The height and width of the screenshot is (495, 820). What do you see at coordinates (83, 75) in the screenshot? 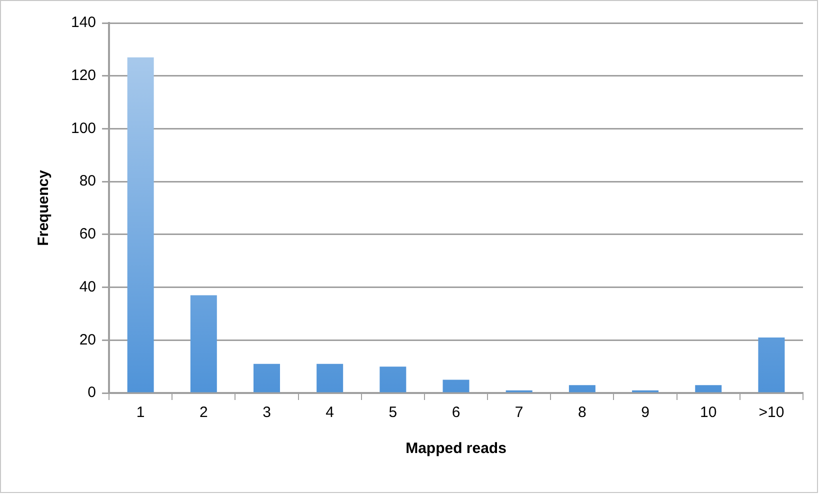
I see `y-tick-label: 120` at bounding box center [83, 75].